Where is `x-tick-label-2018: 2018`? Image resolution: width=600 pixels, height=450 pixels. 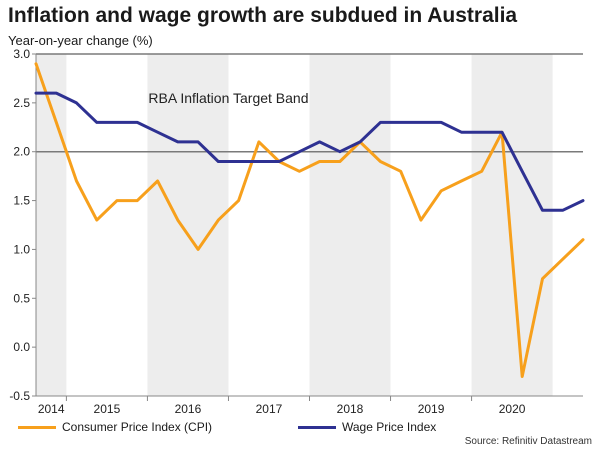
x-tick-label-2018: 2018 is located at coordinates (350, 409).